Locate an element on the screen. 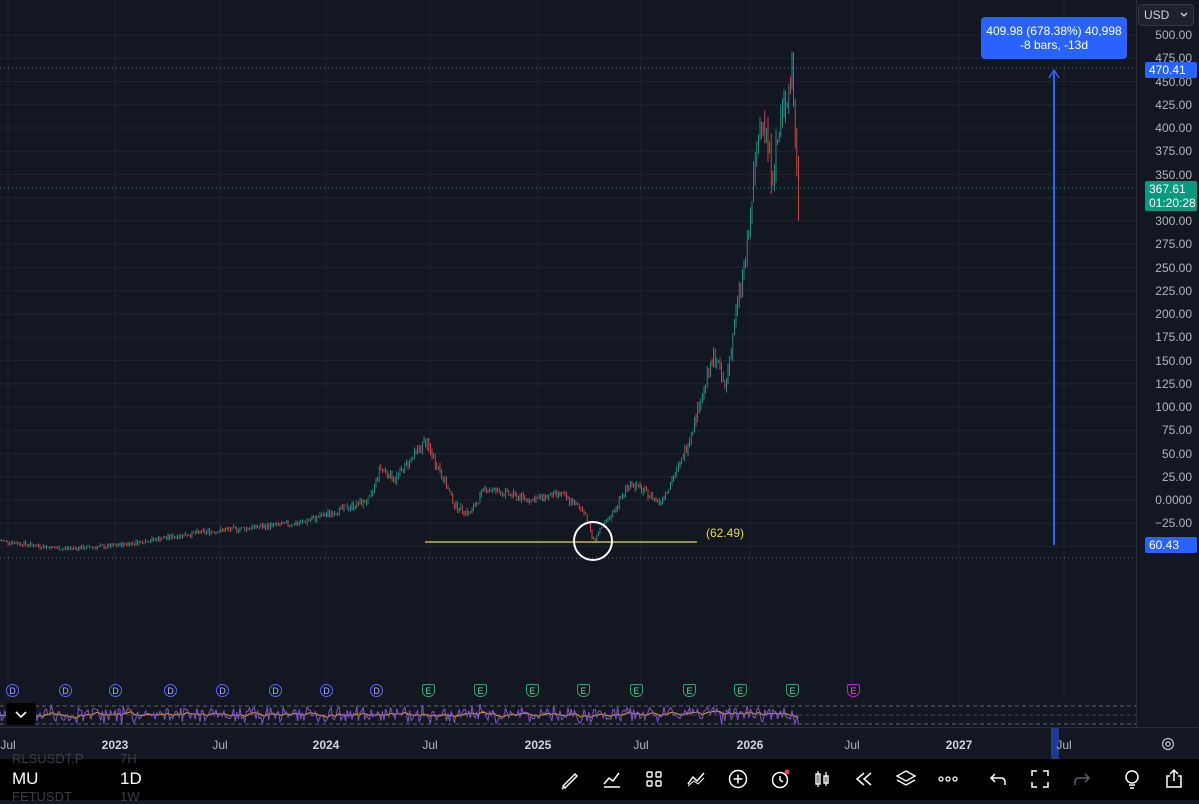 Image resolution: width=1199 pixels, height=804 pixels. price-tick-label: 150.00 is located at coordinates (1173, 360).